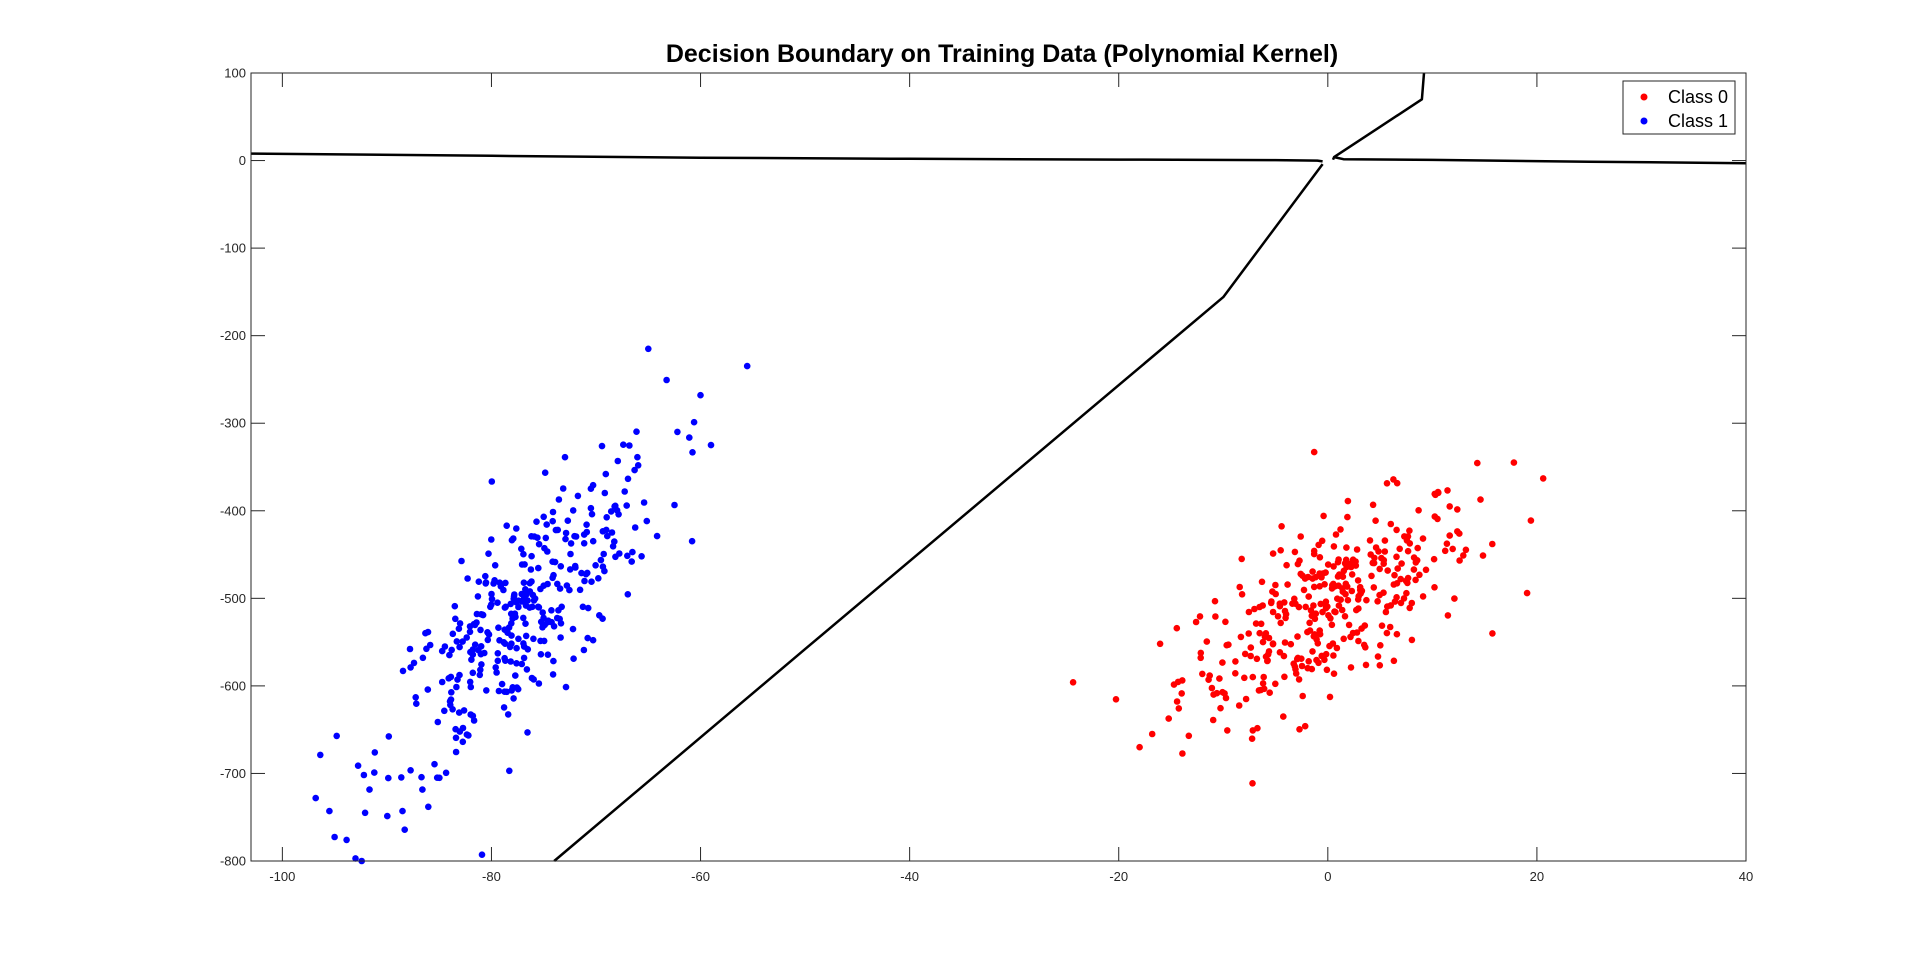 Image resolution: width=1920 pixels, height=963 pixels. I want to click on x-tick-label: 0, so click(1327, 876).